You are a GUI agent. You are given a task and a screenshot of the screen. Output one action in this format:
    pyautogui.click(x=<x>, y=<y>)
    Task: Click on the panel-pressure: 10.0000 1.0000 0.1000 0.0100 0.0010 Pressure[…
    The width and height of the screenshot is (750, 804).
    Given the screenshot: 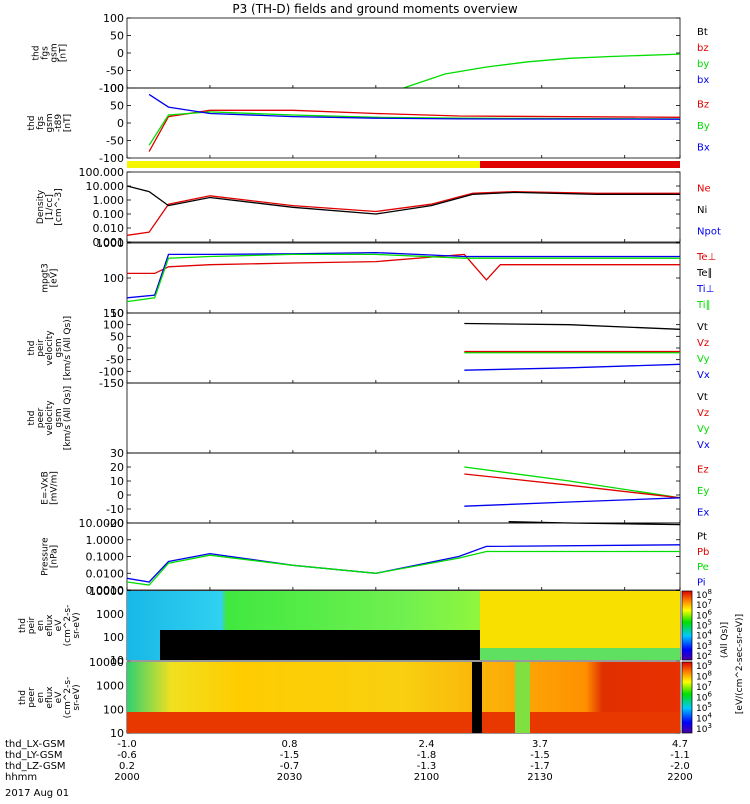 What is the action you would take?
    pyautogui.click(x=375, y=557)
    